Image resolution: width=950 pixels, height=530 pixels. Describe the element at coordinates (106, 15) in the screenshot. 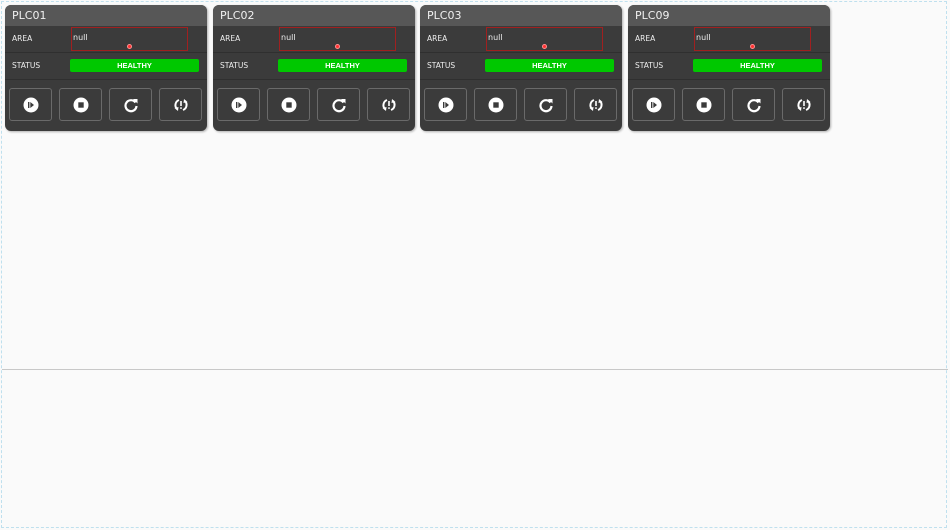

I see `card-title: PLC01` at that location.